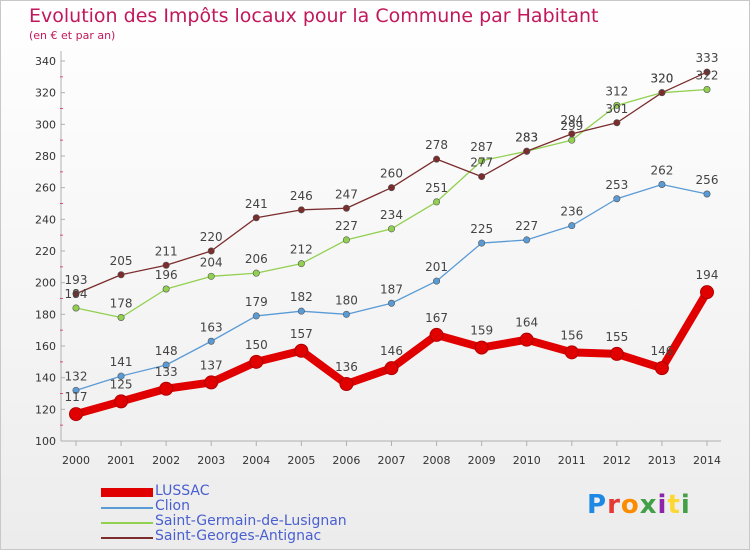  What do you see at coordinates (436, 318) in the screenshot?
I see `data-label: 167` at bounding box center [436, 318].